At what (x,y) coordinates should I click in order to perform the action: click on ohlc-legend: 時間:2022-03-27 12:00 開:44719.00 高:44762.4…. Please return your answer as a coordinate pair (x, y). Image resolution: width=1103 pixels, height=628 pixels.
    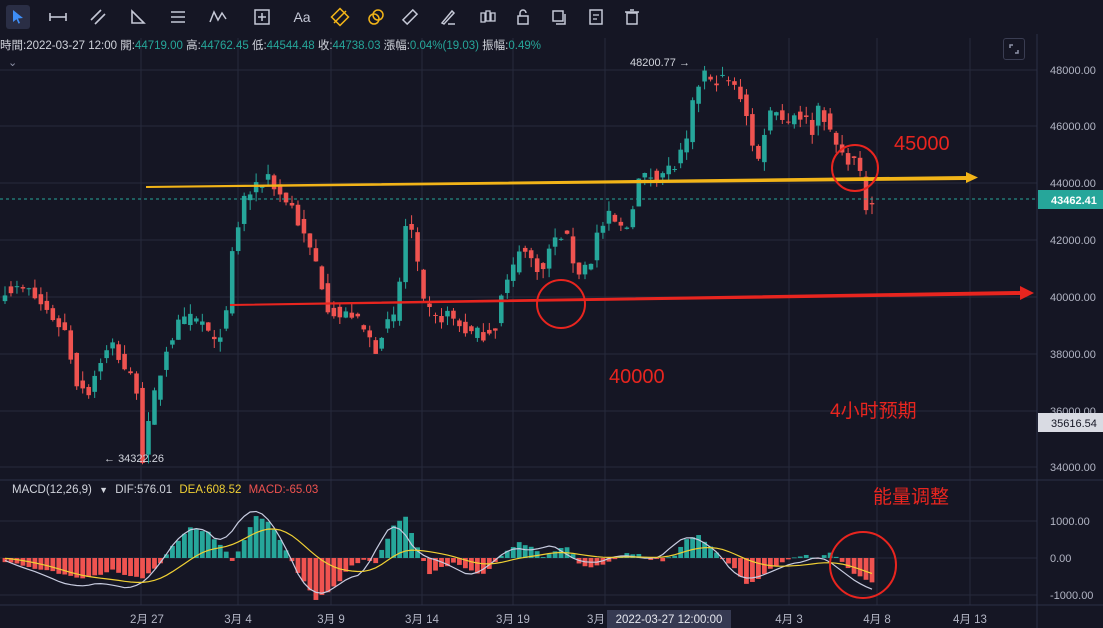
    Looking at the image, I should click on (270, 45).